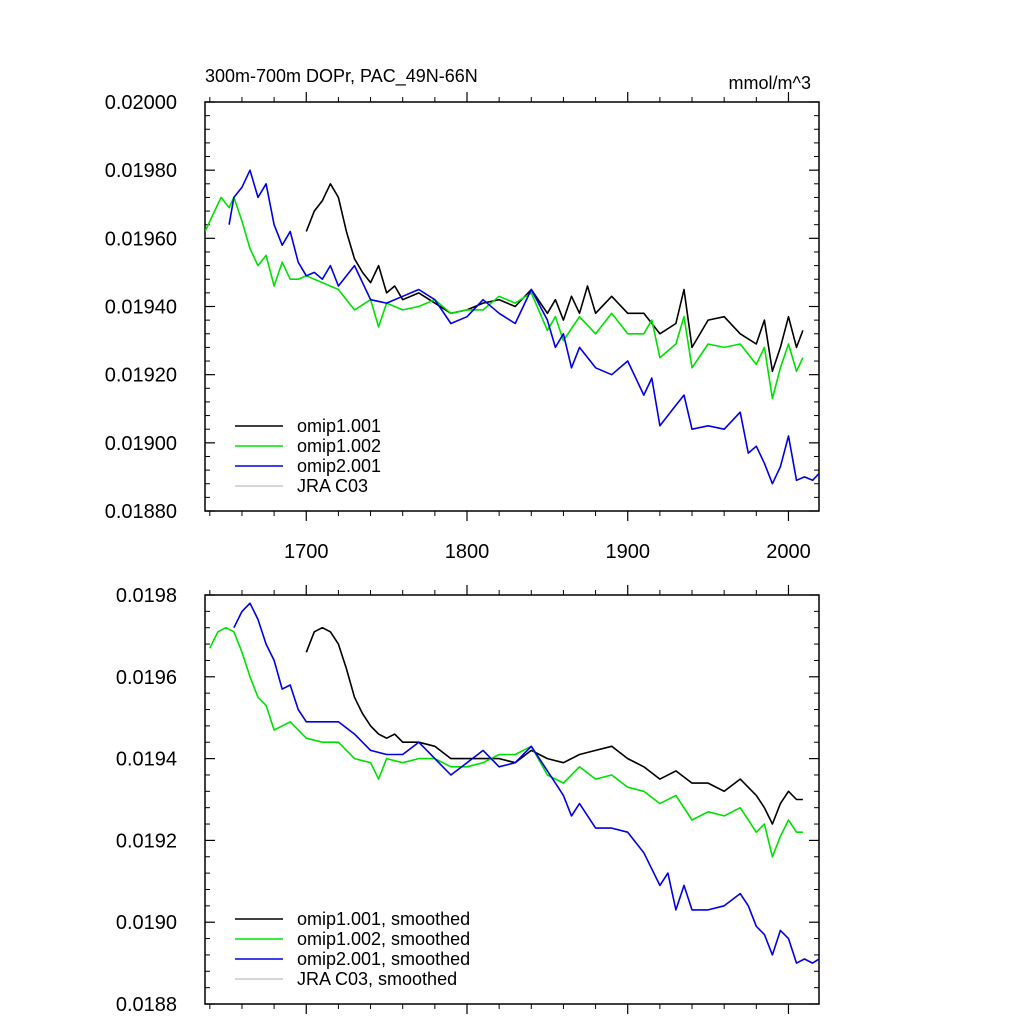 The width and height of the screenshot is (1024, 1024). What do you see at coordinates (339, 466) in the screenshot?
I see `legend-label: omip2.001` at bounding box center [339, 466].